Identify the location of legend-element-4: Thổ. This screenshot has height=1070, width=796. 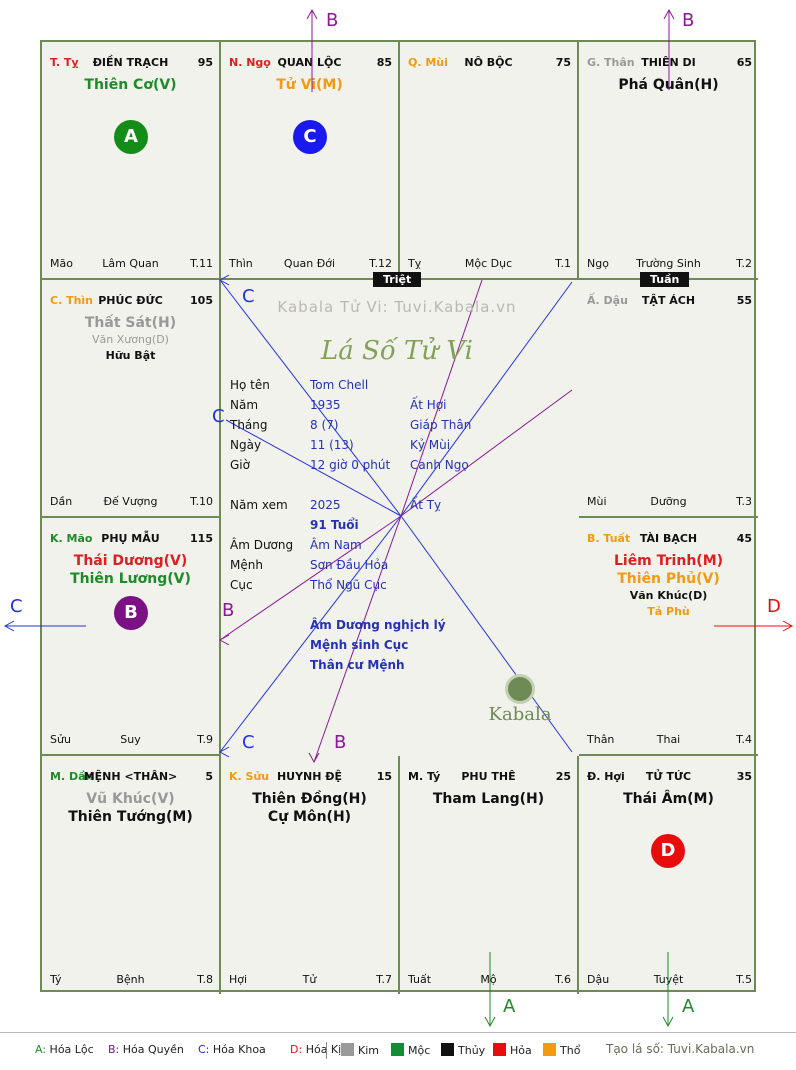
(561, 1050).